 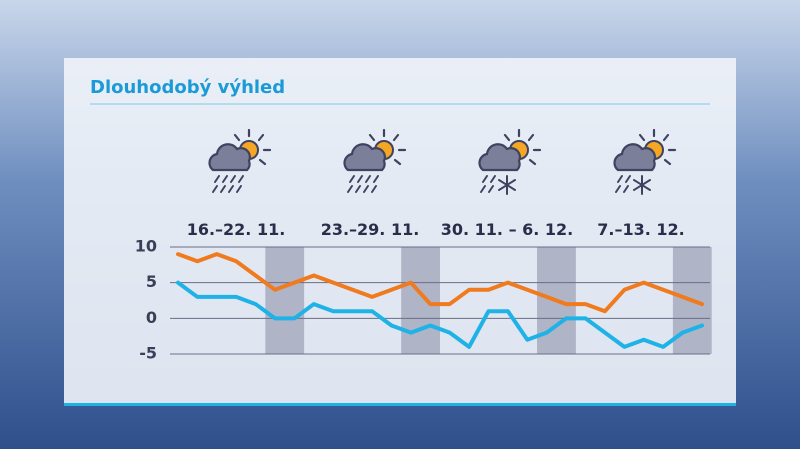 What do you see at coordinates (151, 317) in the screenshot?
I see `y-tick-label: 0` at bounding box center [151, 317].